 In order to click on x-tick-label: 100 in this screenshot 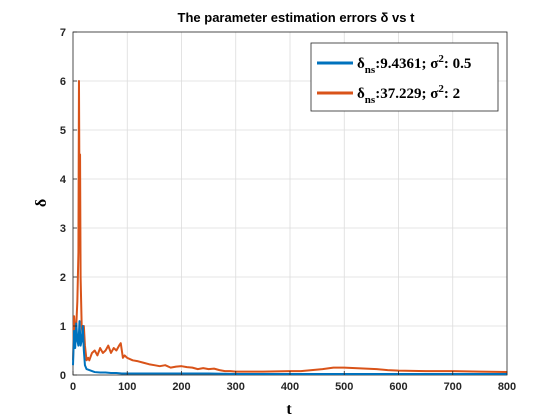, I will do `click(127, 387)`.